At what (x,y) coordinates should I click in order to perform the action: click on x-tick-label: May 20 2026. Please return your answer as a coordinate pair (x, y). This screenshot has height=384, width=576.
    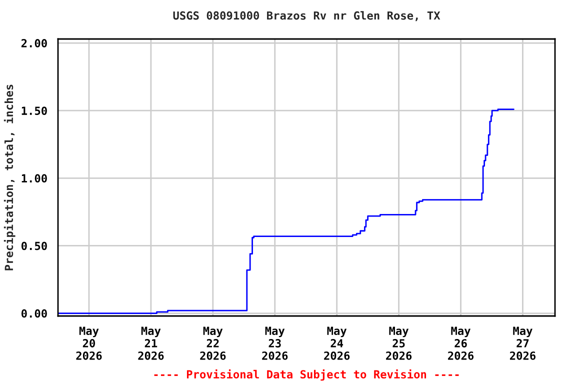
    Looking at the image, I should click on (89, 343).